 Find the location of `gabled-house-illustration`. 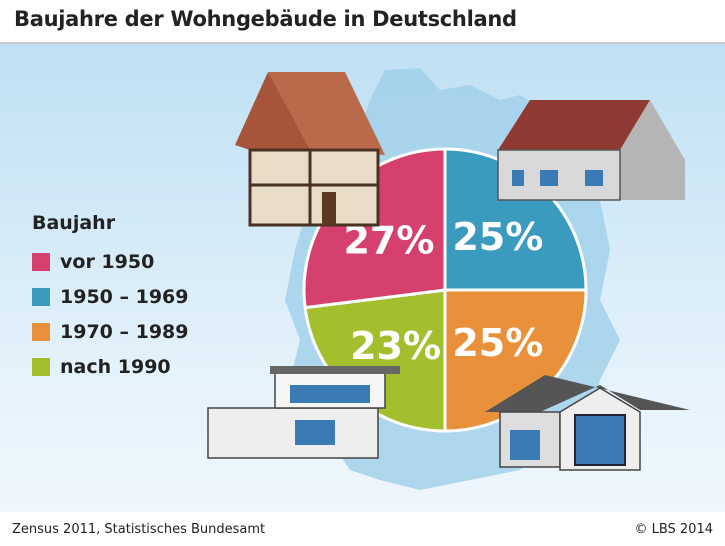

gabled-house-illustration is located at coordinates (591, 150).